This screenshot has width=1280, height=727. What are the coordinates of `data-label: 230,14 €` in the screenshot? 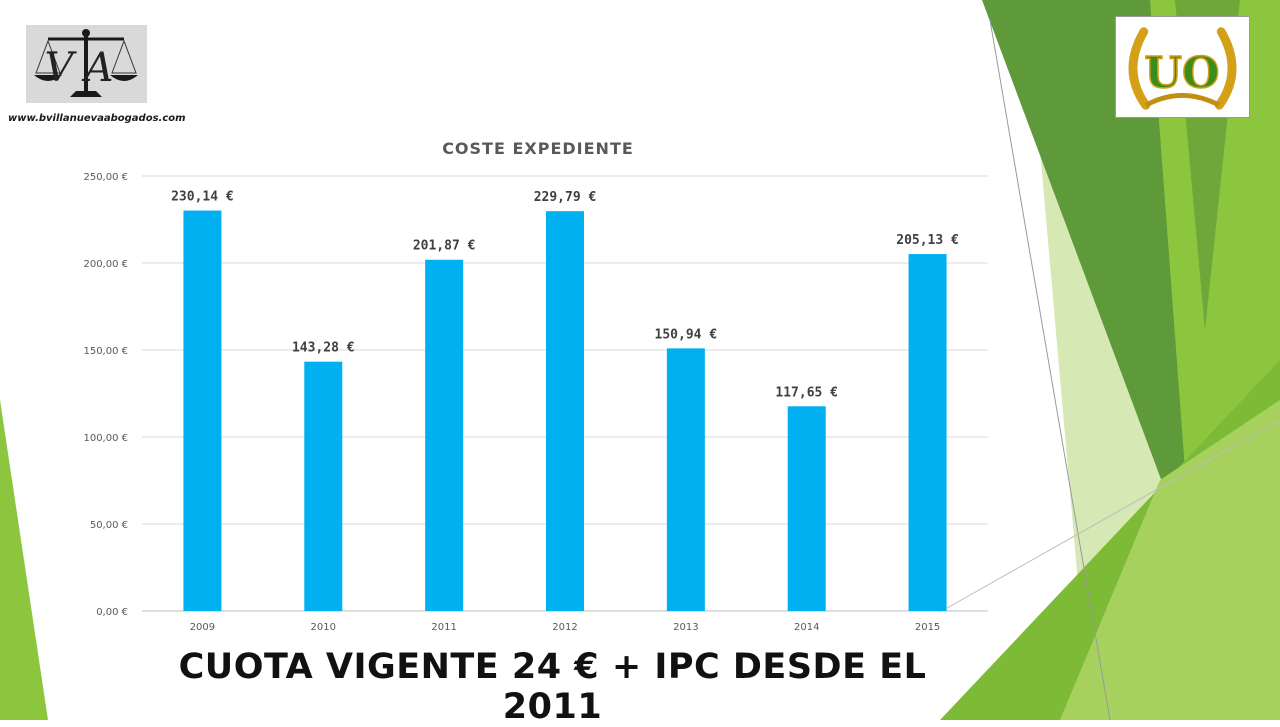 It's located at (202, 197).